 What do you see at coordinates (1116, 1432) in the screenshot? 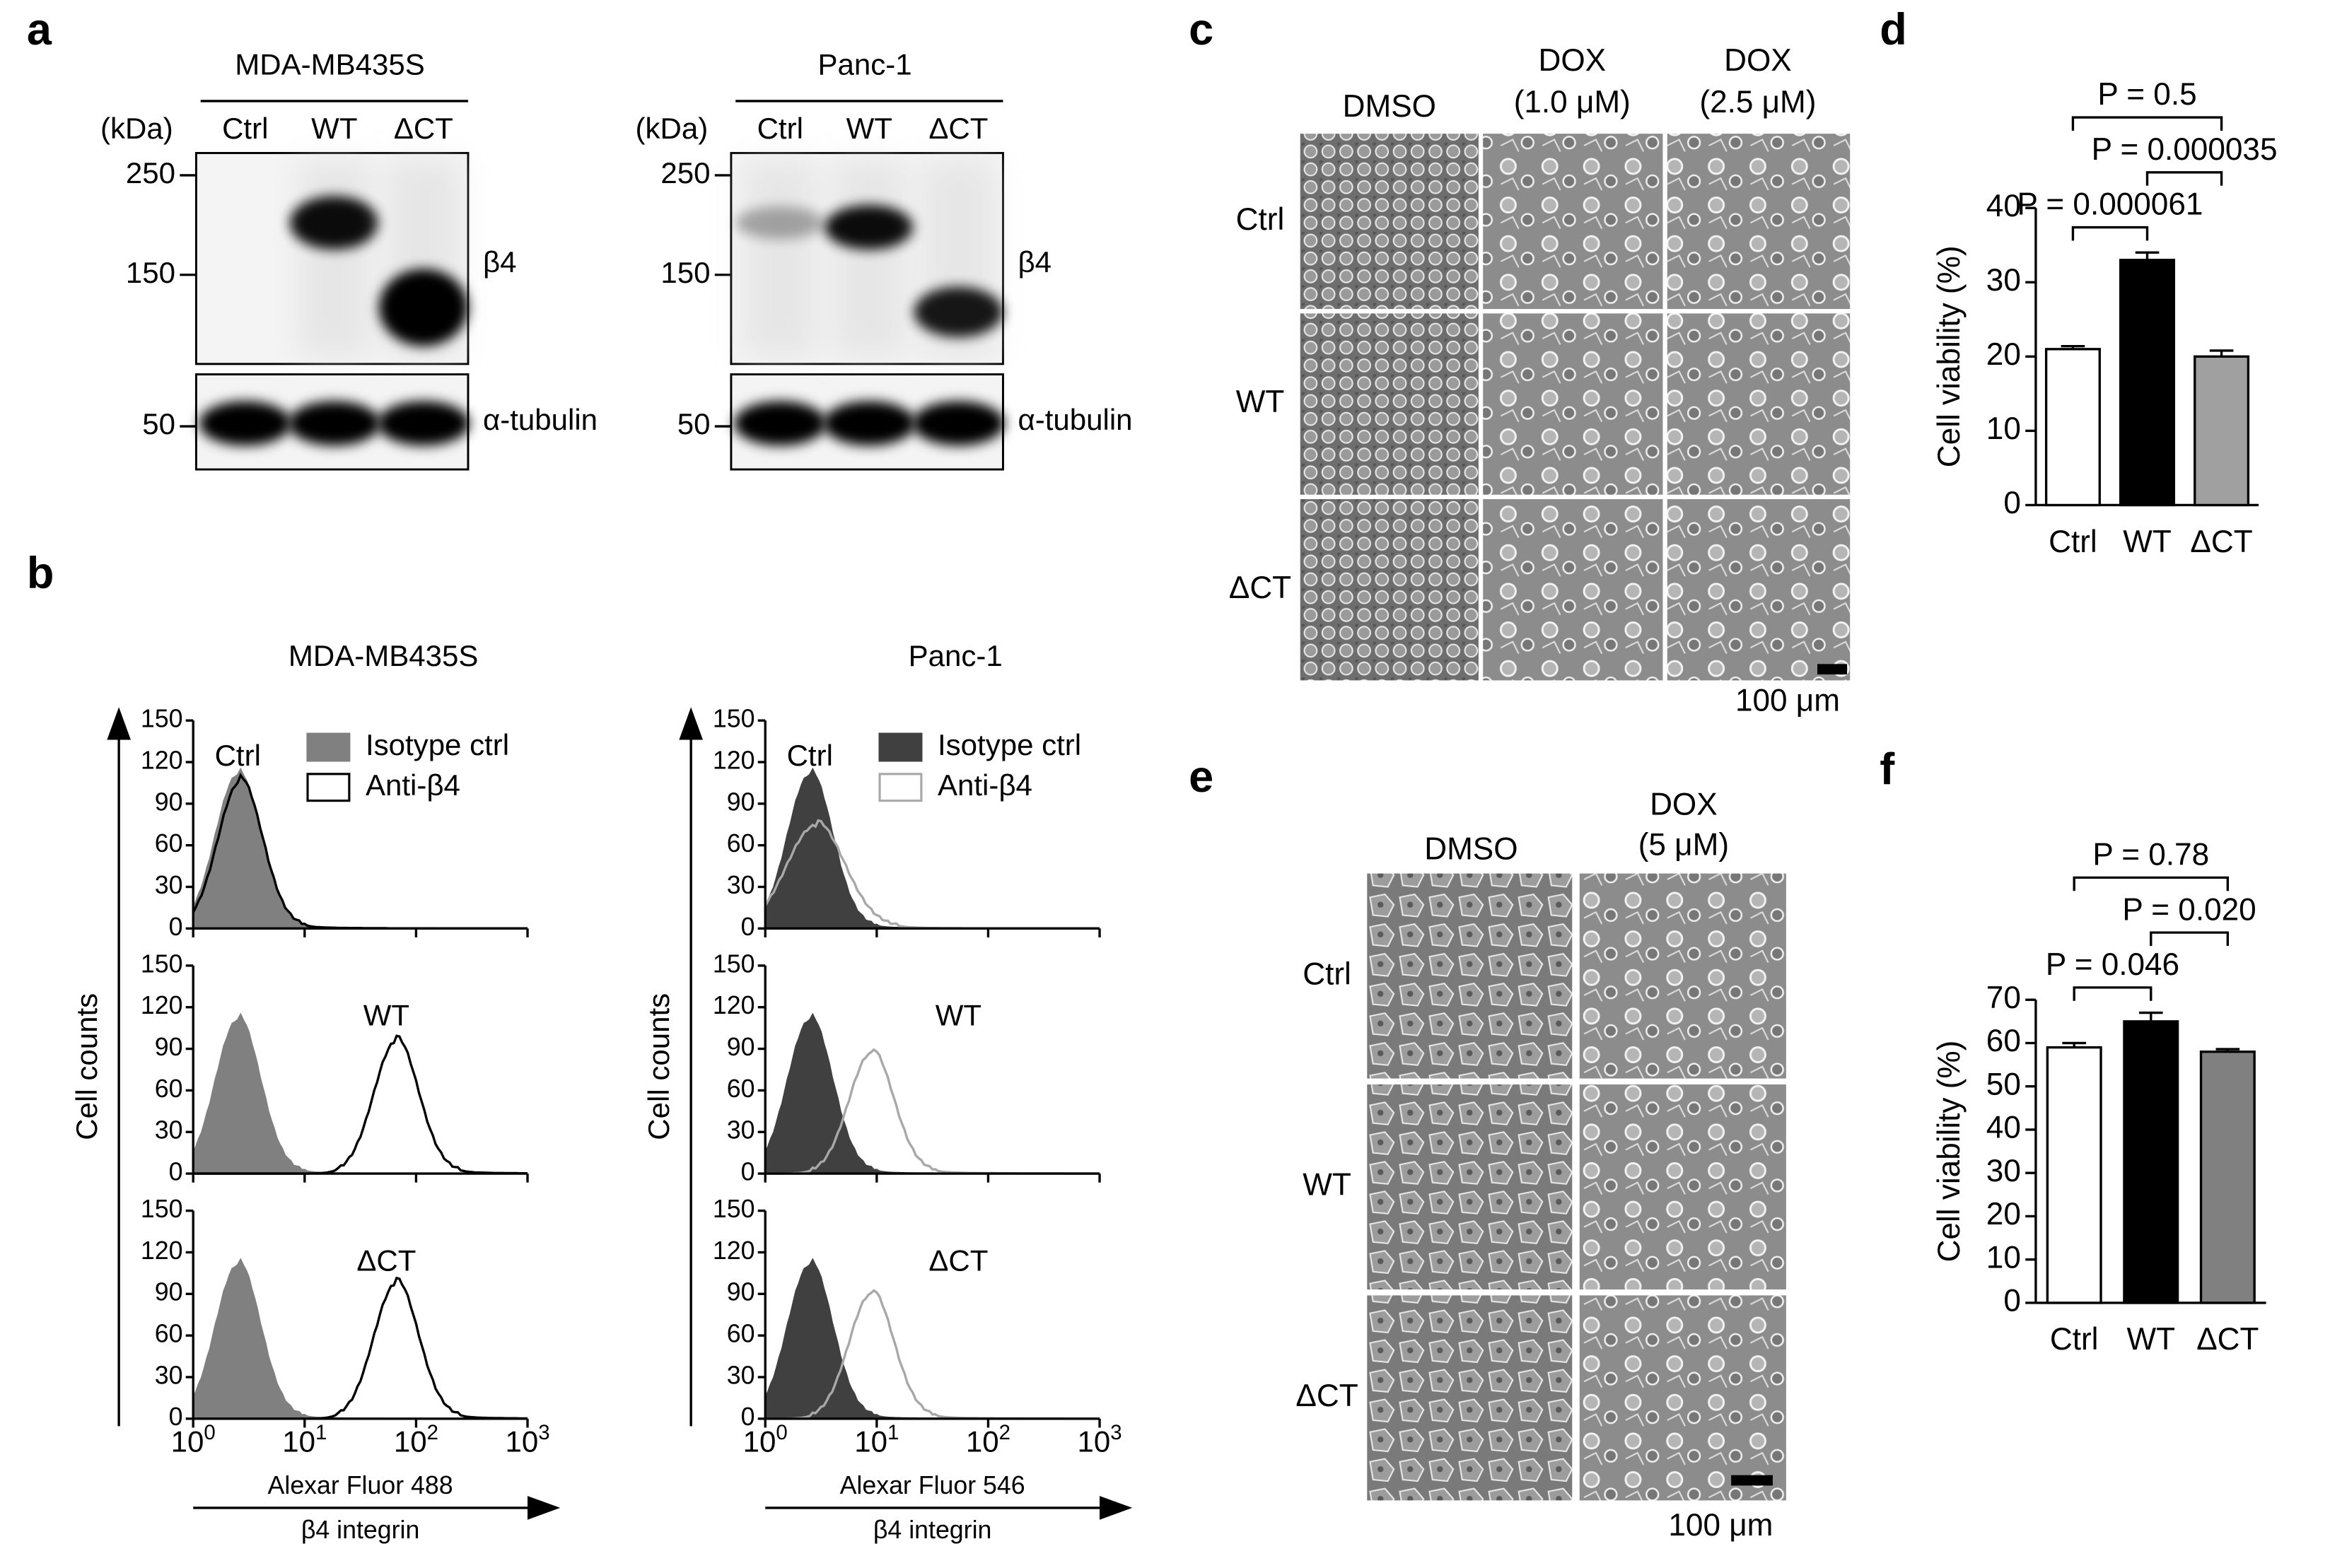
I see `x-tick-exponent: 3` at bounding box center [1116, 1432].